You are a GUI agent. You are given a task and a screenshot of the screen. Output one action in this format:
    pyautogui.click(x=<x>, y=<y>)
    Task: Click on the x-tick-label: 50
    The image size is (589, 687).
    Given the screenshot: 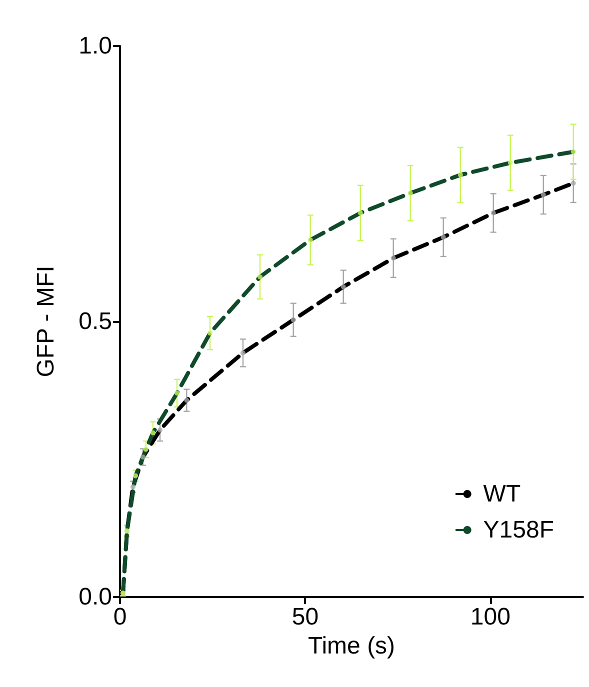 What is the action you would take?
    pyautogui.click(x=305, y=617)
    